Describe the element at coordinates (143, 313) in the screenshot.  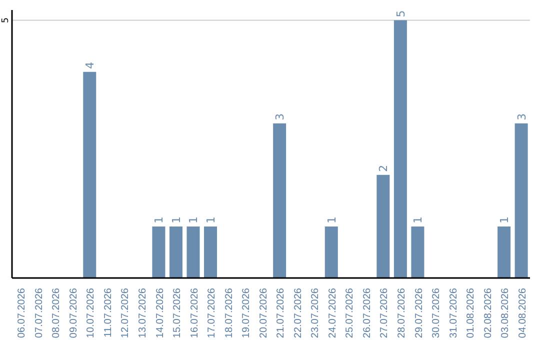
I see `x-tick-label: 13.07.2026` at that location.